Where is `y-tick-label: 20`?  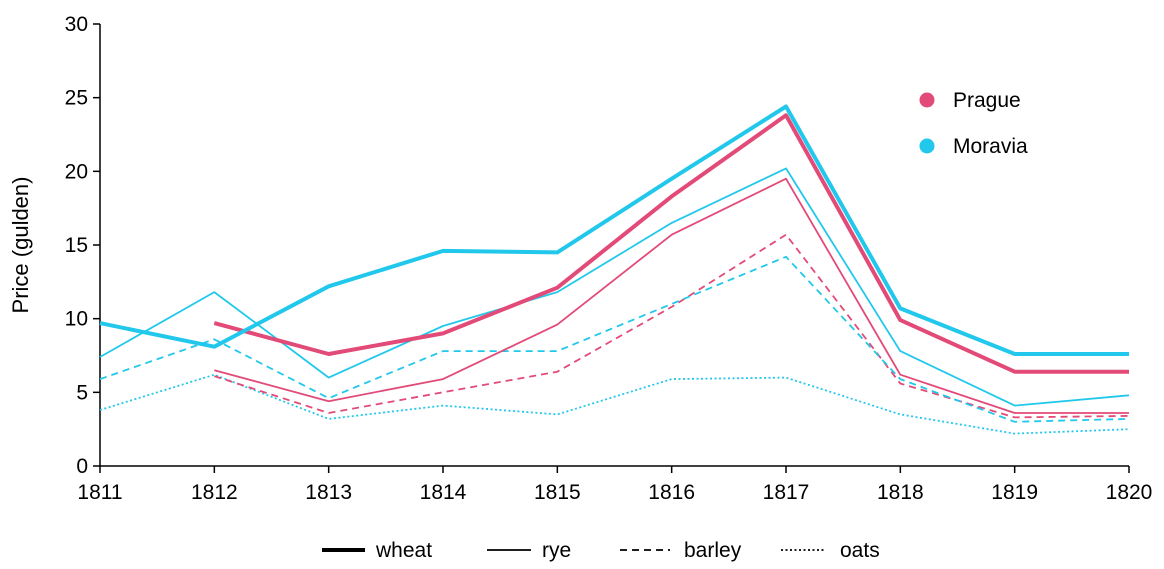 y-tick-label: 20 is located at coordinates (76, 171).